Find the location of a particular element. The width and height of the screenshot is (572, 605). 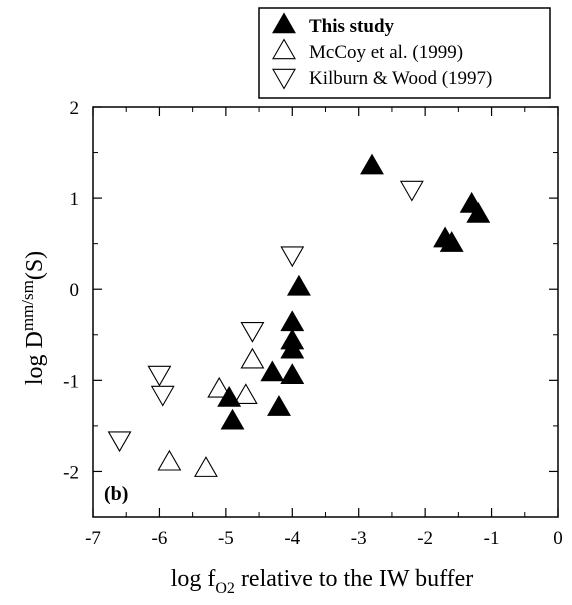

y-axis-label-suffix: (S) is located at coordinates (35, 265).